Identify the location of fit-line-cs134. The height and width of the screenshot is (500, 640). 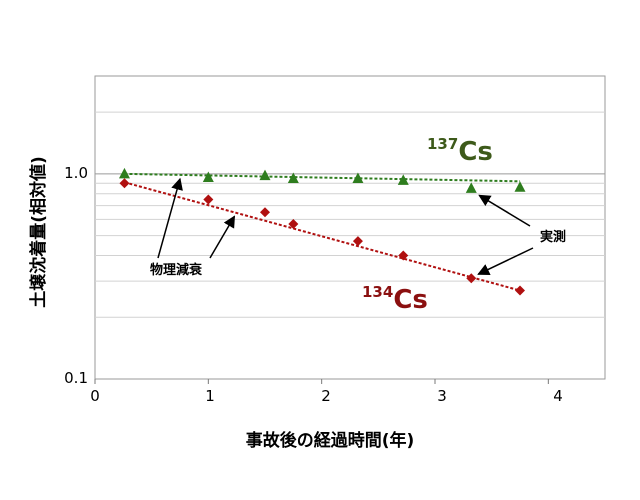
(322, 236).